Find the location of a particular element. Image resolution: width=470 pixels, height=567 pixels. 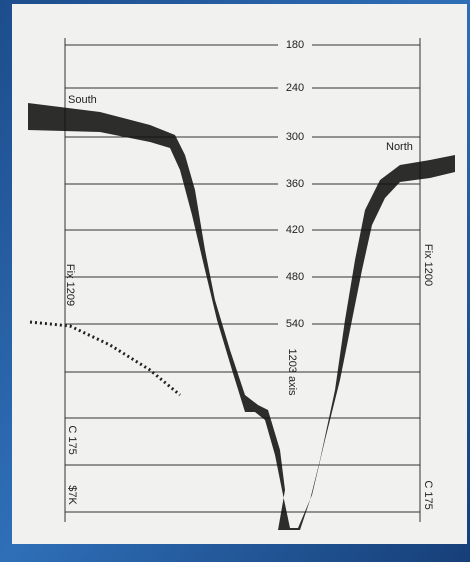

label-north: North is located at coordinates (399, 147).